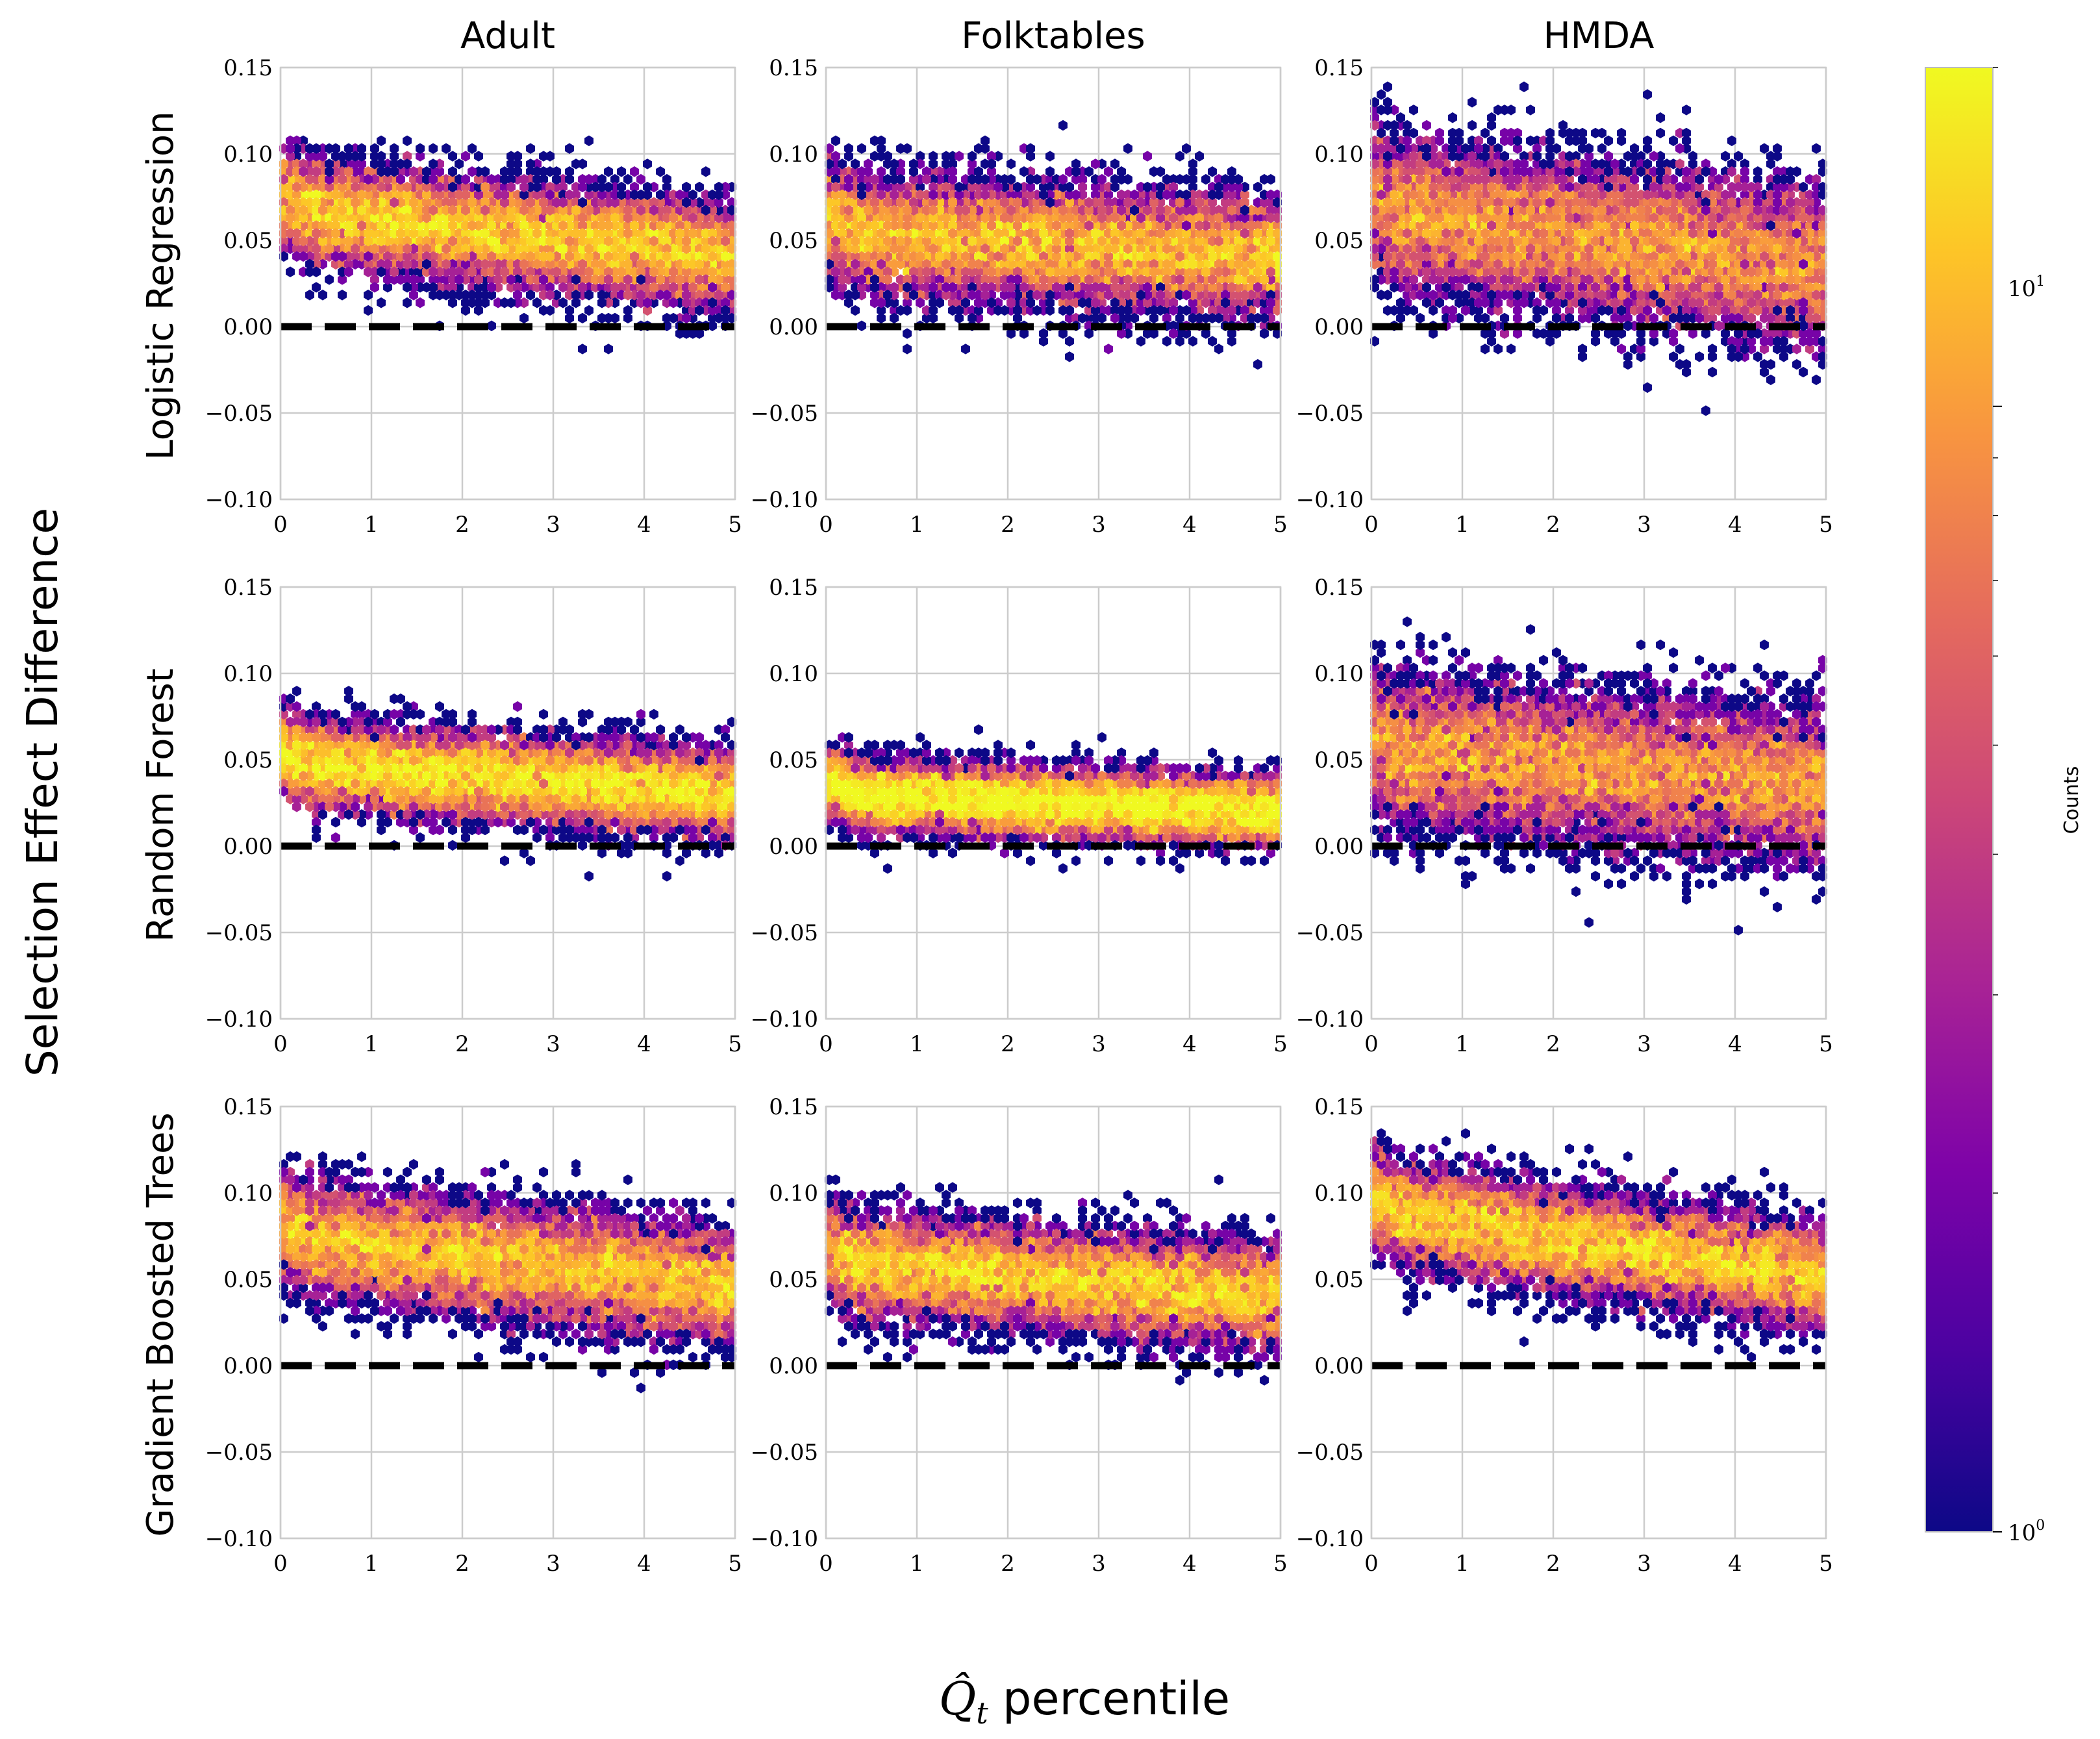 The image size is (2100, 1739). What do you see at coordinates (1189, 525) in the screenshot?
I see `x-tick-label: 4` at bounding box center [1189, 525].